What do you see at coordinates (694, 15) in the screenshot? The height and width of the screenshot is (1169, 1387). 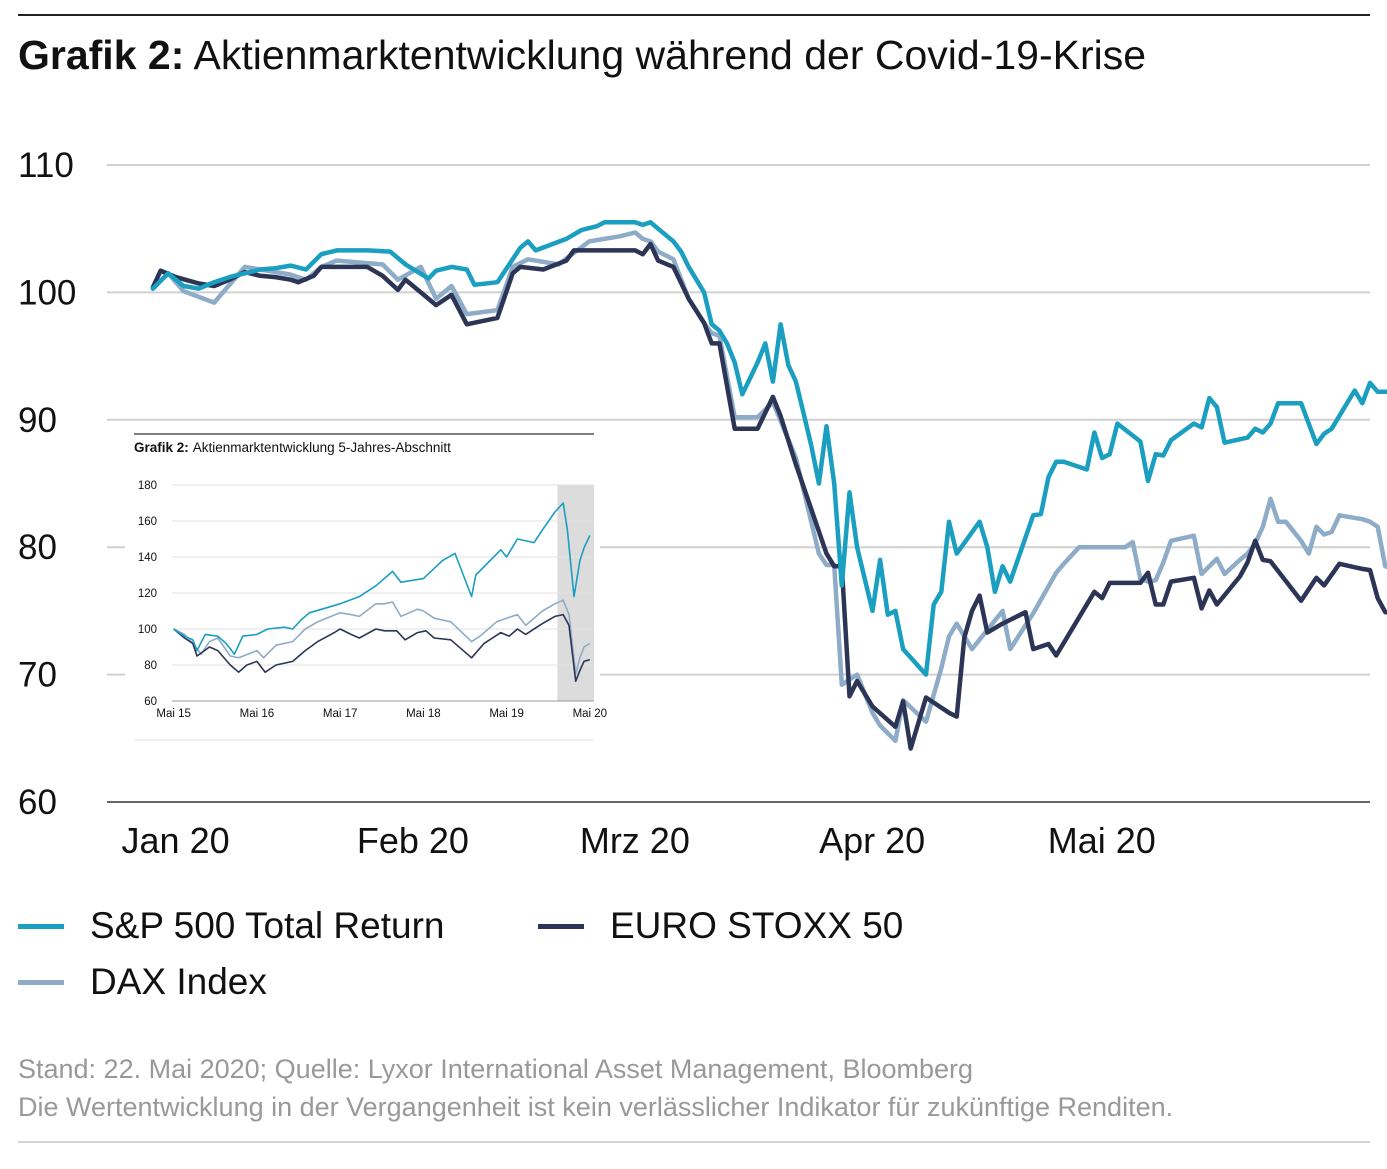 I see `top-rule` at bounding box center [694, 15].